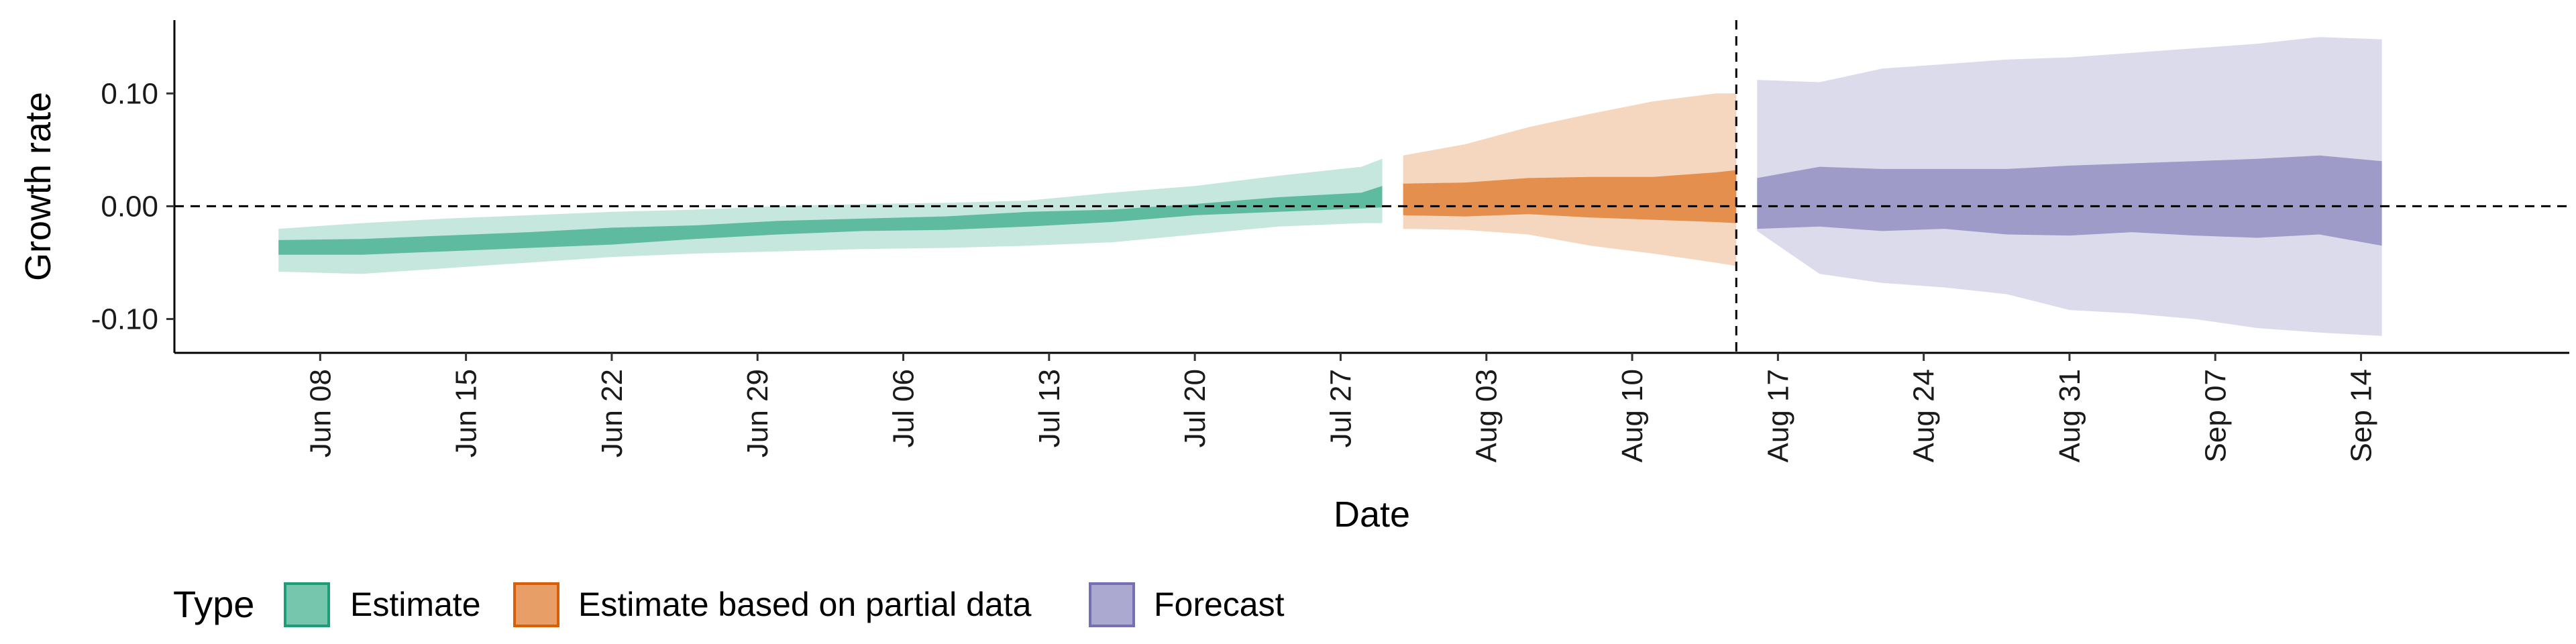 This screenshot has height=644, width=2576. What do you see at coordinates (1112, 604) in the screenshot?
I see `legend-key-forecast` at bounding box center [1112, 604].